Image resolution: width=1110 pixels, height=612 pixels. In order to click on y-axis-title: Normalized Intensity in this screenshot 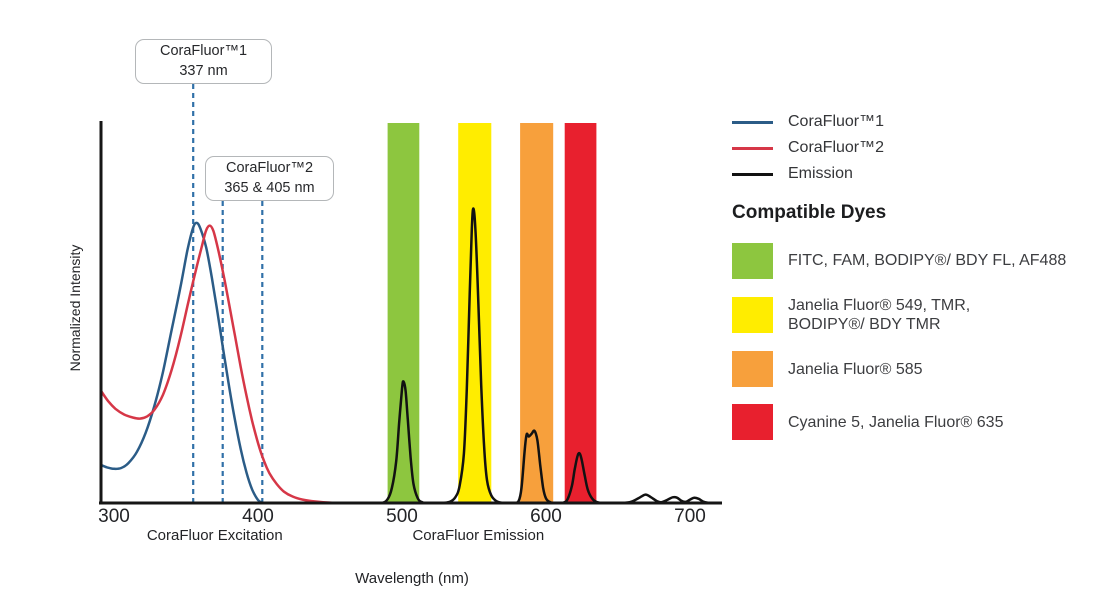, I will do `click(75, 308)`.